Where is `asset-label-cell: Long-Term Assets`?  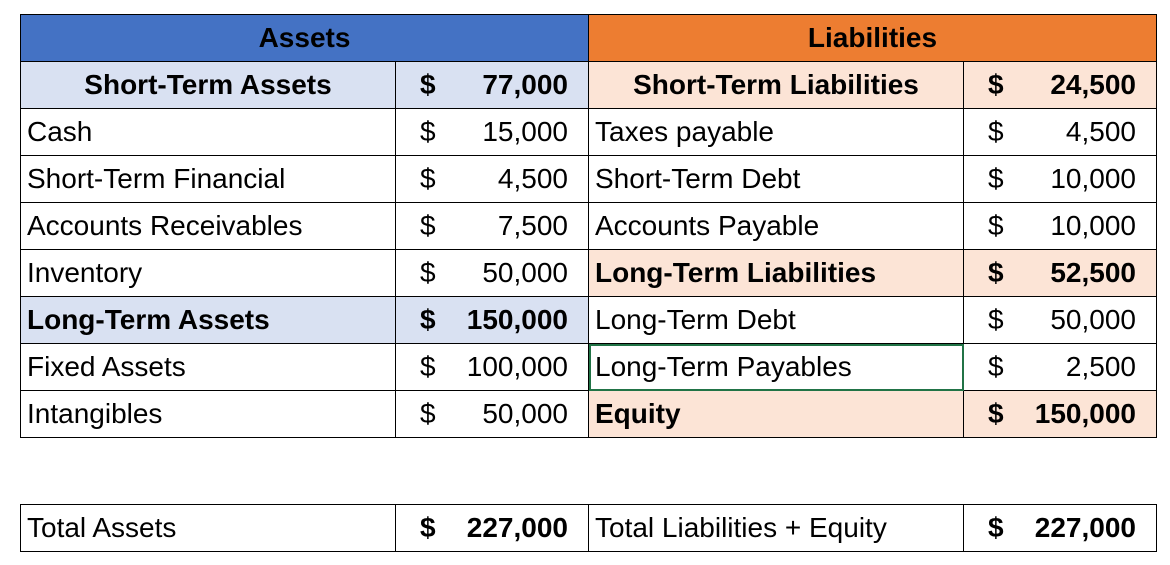 asset-label-cell: Long-Term Assets is located at coordinates (208, 320).